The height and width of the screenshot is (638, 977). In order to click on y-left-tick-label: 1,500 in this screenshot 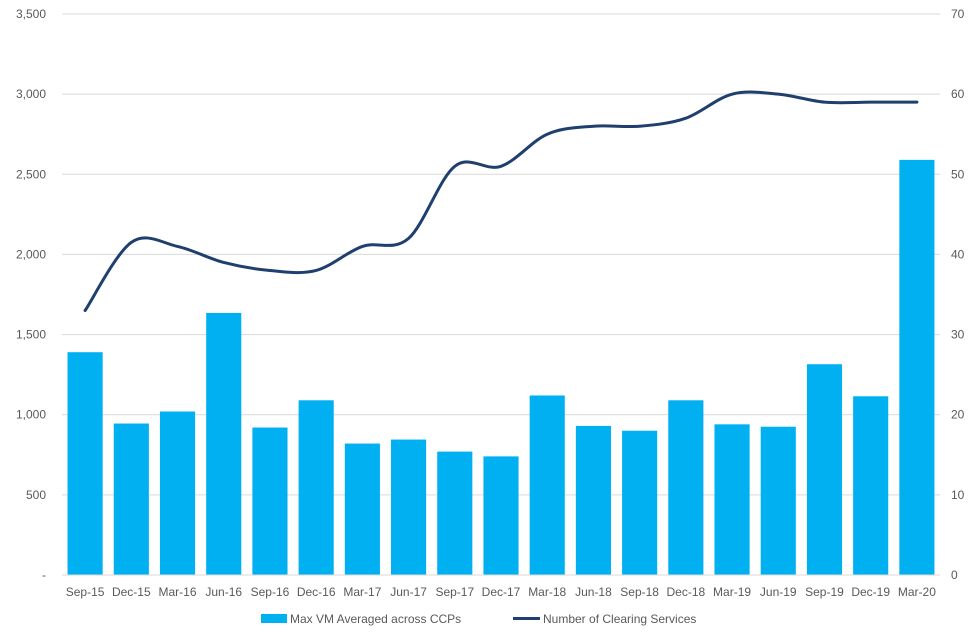, I will do `click(31, 335)`.